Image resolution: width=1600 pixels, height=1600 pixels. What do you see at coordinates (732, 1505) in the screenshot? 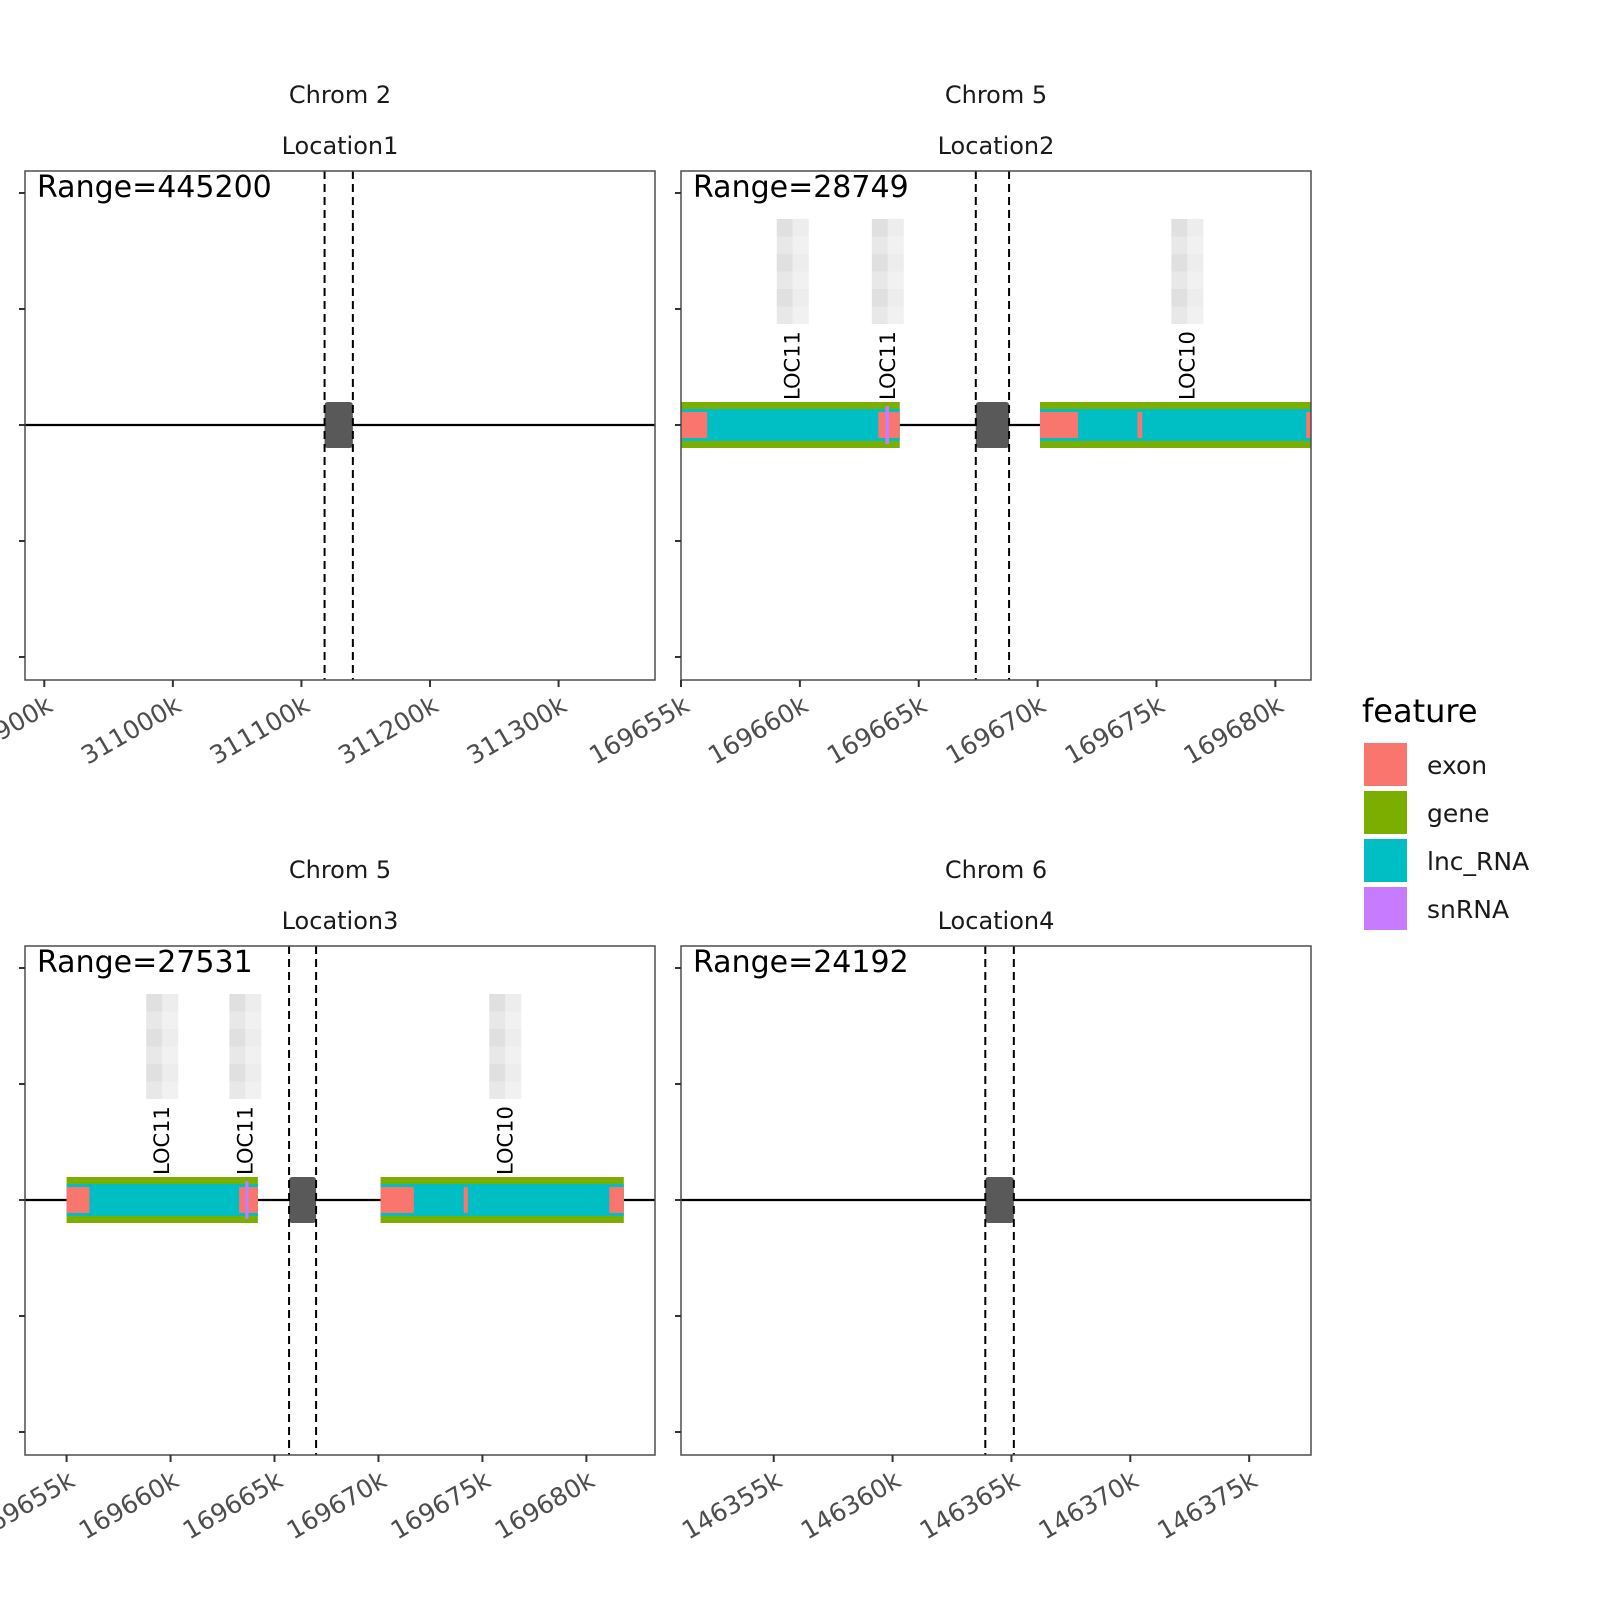
I see `x-tick-label: 146355k` at bounding box center [732, 1505].